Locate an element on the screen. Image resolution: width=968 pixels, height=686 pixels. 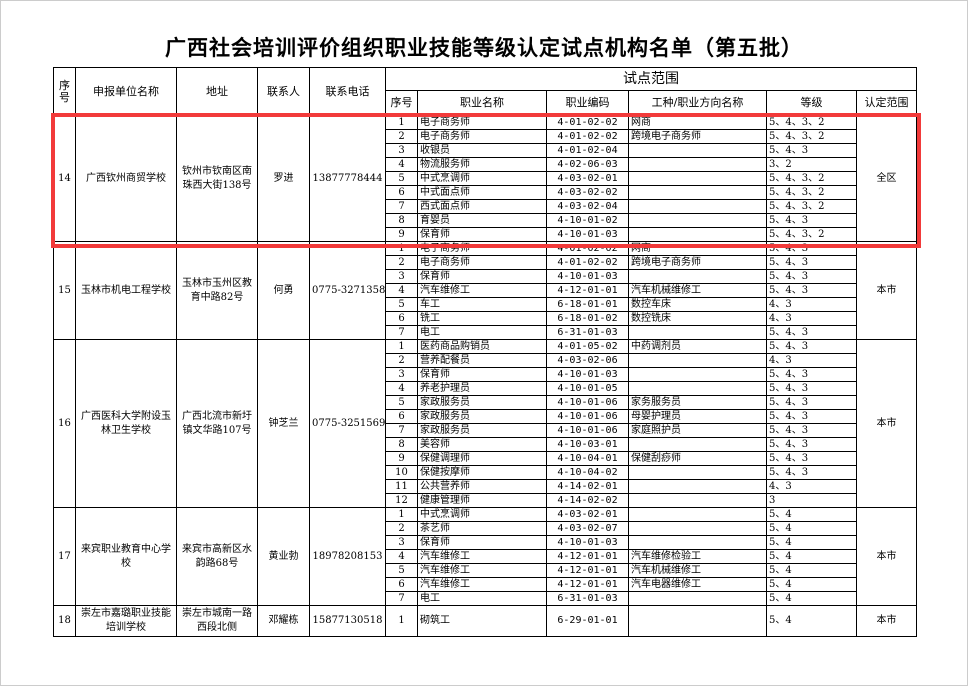
institution-no: 16 is located at coordinates (64, 423).